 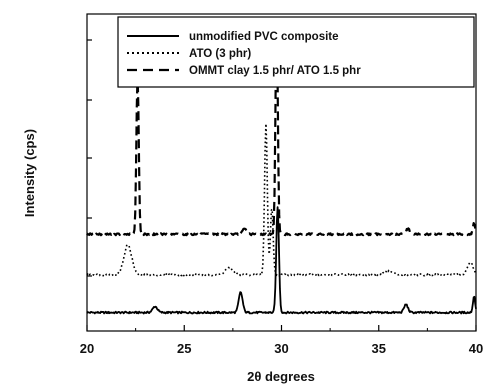 What do you see at coordinates (87, 348) in the screenshot?
I see `x-tick-label-0: 20` at bounding box center [87, 348].